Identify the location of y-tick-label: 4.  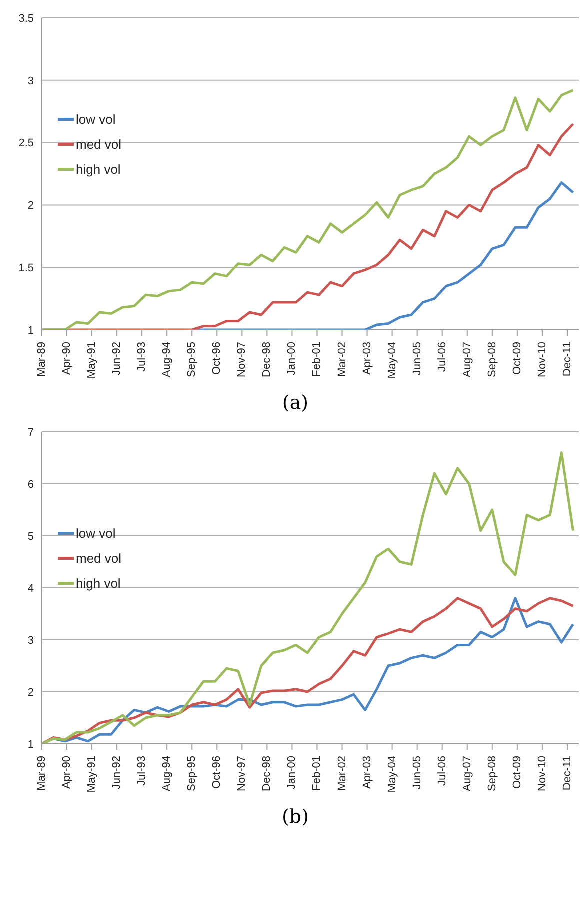
(31, 588).